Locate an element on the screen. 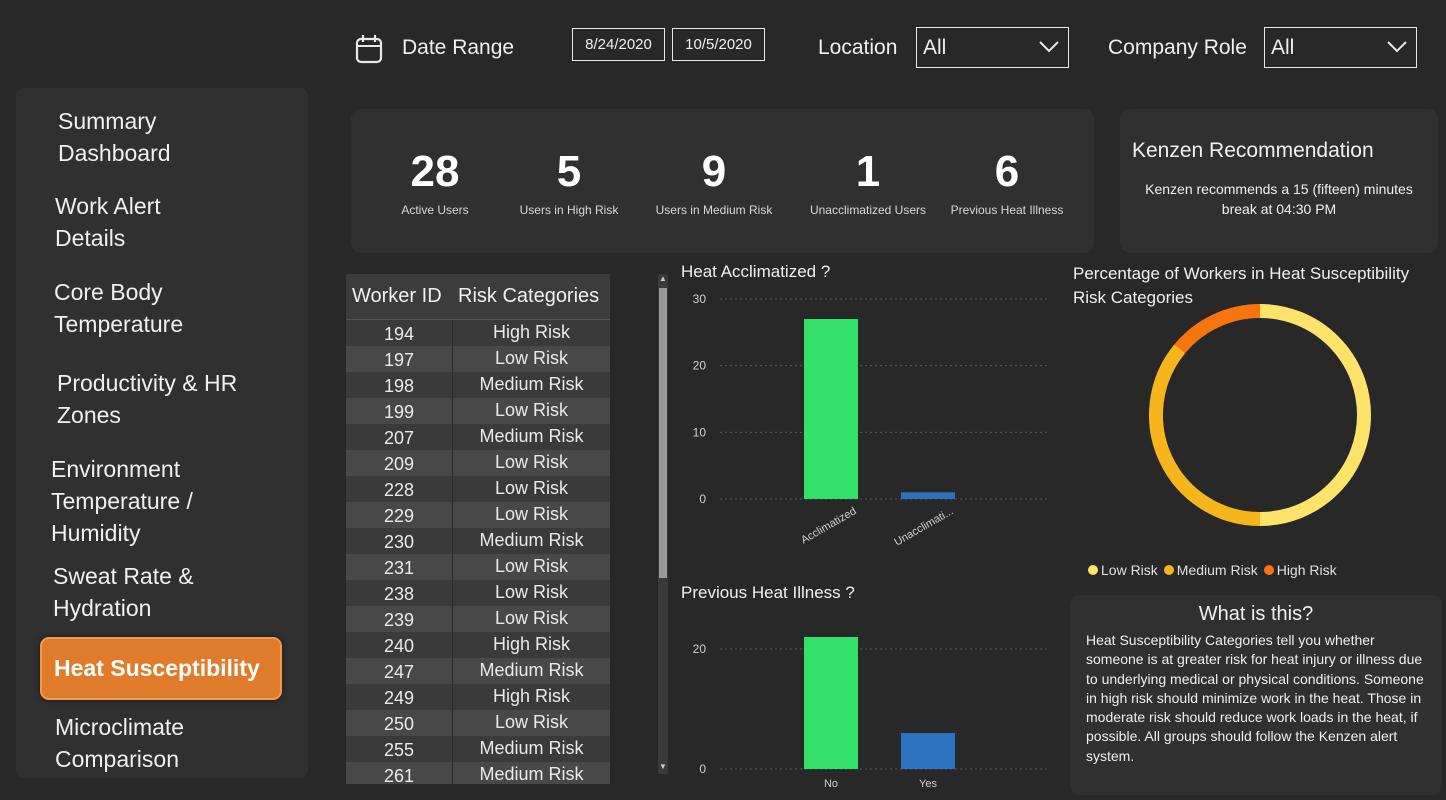  bar-no is located at coordinates (831, 703).